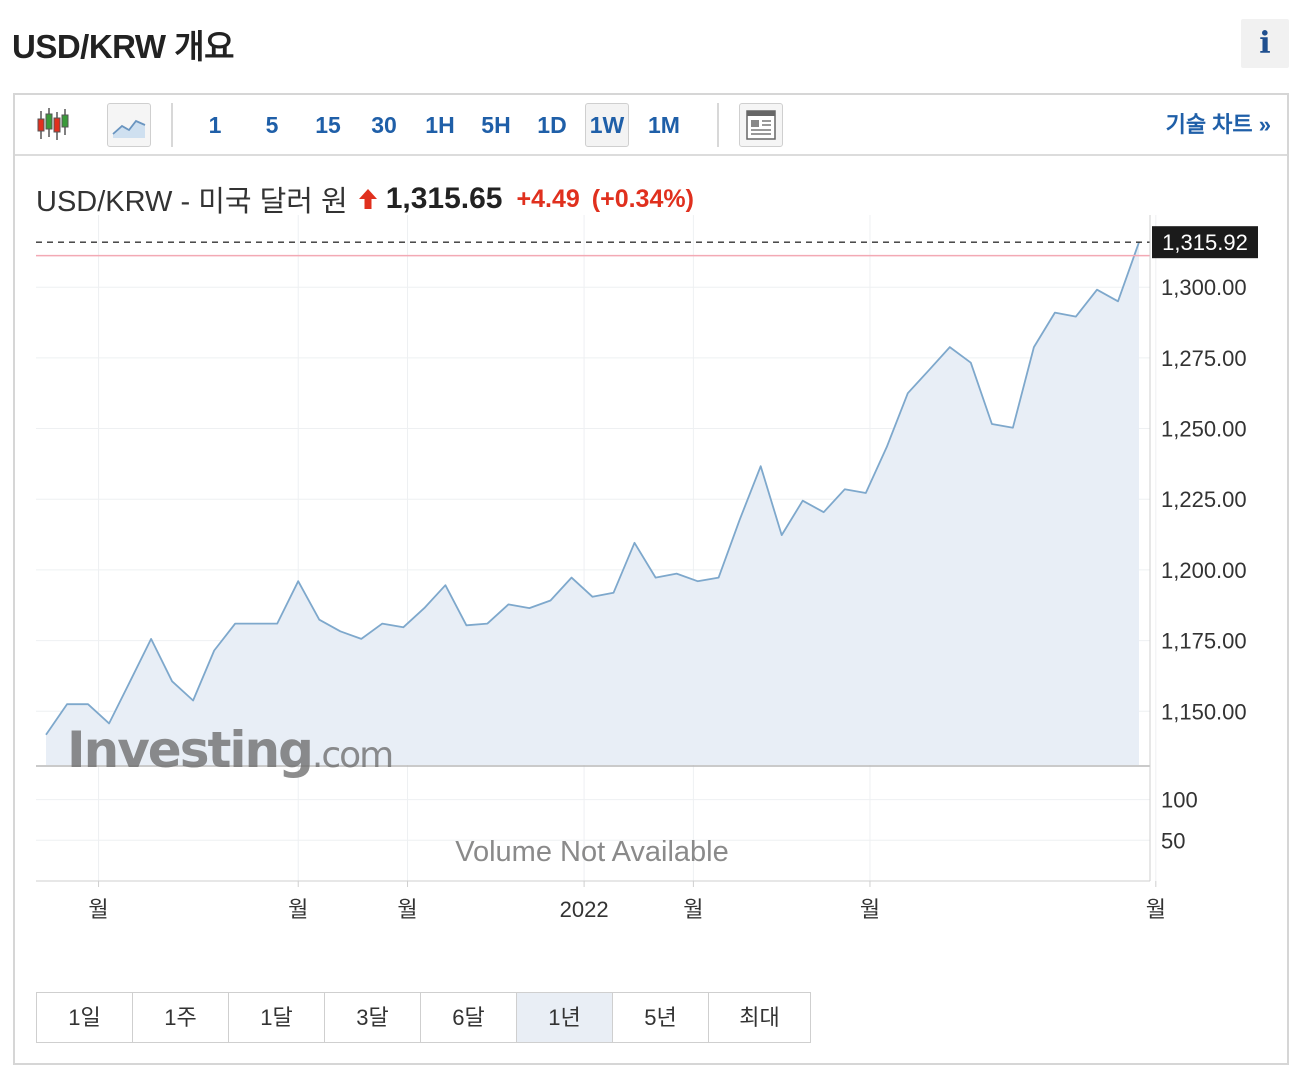 The width and height of the screenshot is (1300, 1078). I want to click on volume-tick-label: 100, so click(1179, 800).